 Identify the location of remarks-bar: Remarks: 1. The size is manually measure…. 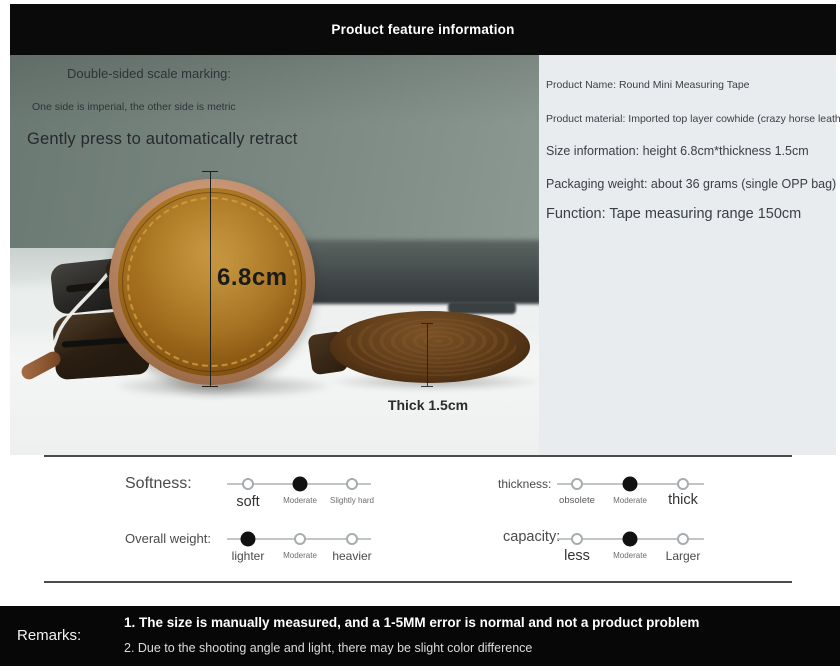
(420, 636).